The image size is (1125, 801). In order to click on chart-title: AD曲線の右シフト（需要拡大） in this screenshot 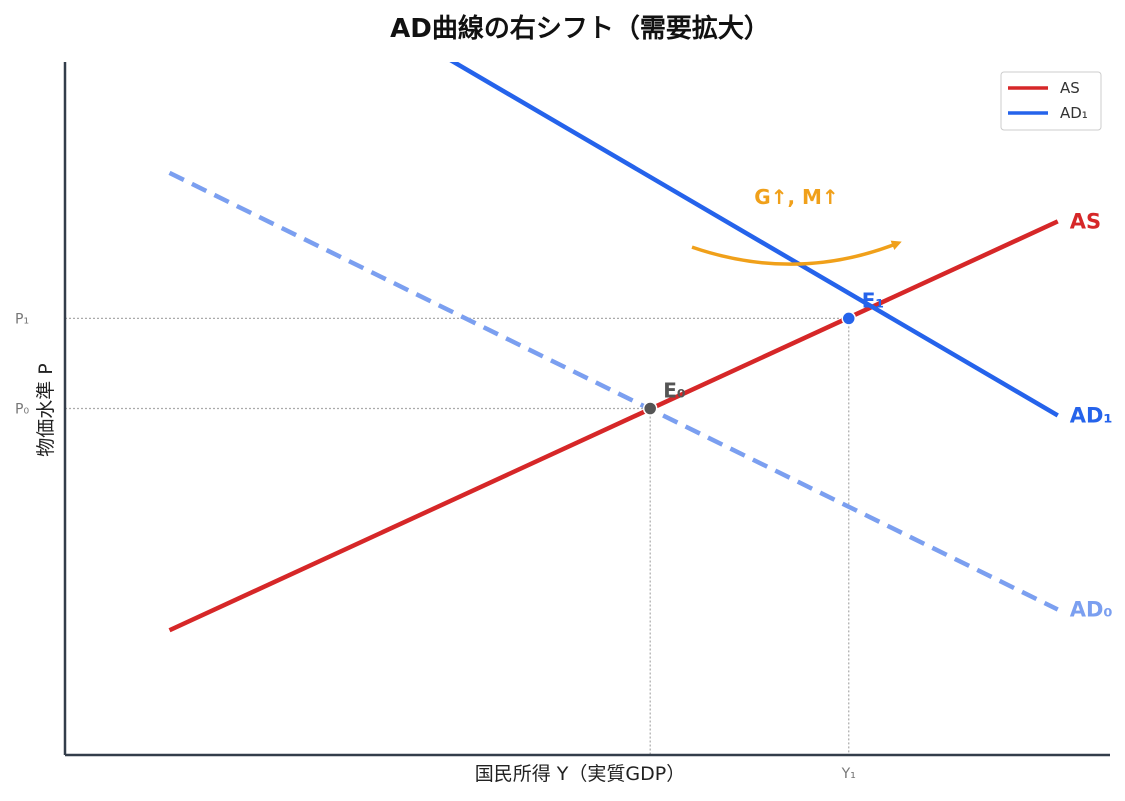, I will do `click(580, 28)`.